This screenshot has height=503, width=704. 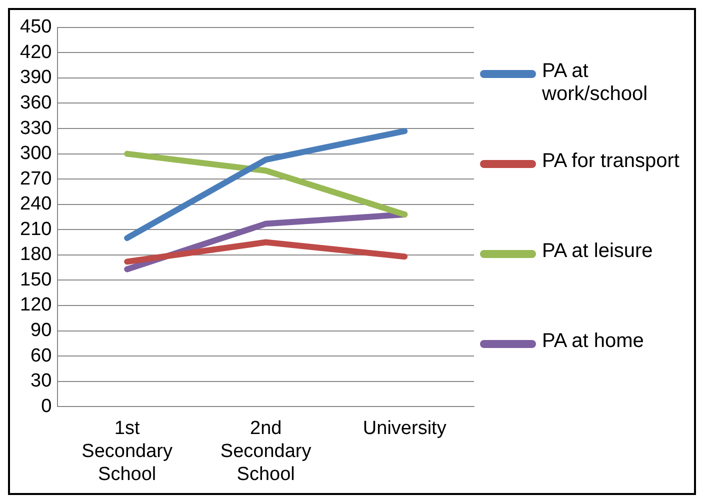 I want to click on y-tick-label: 240, so click(x=36, y=204).